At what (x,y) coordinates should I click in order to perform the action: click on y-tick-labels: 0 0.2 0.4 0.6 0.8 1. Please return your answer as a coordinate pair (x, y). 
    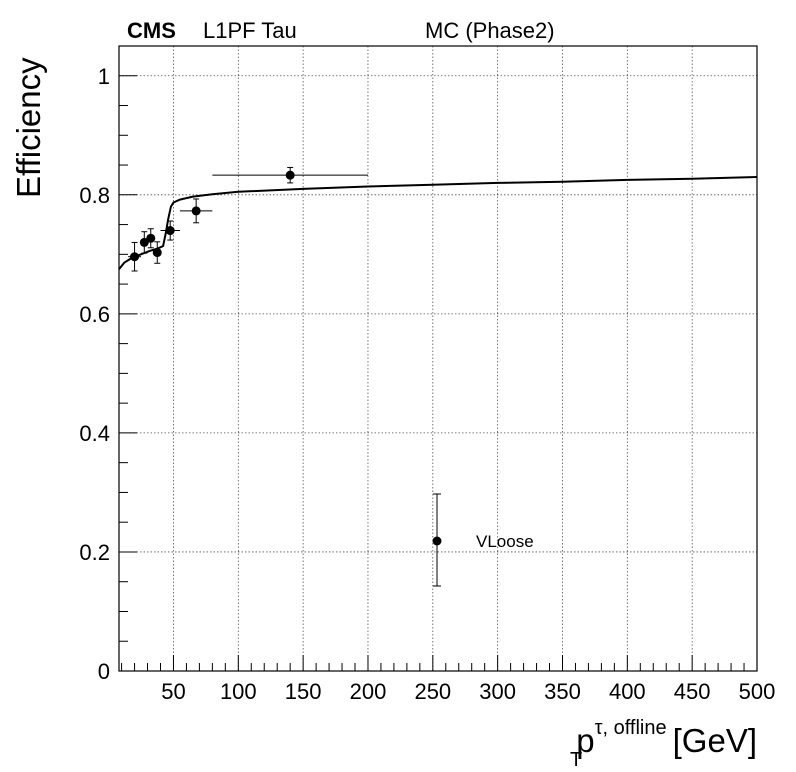
    Looking at the image, I should click on (94, 374).